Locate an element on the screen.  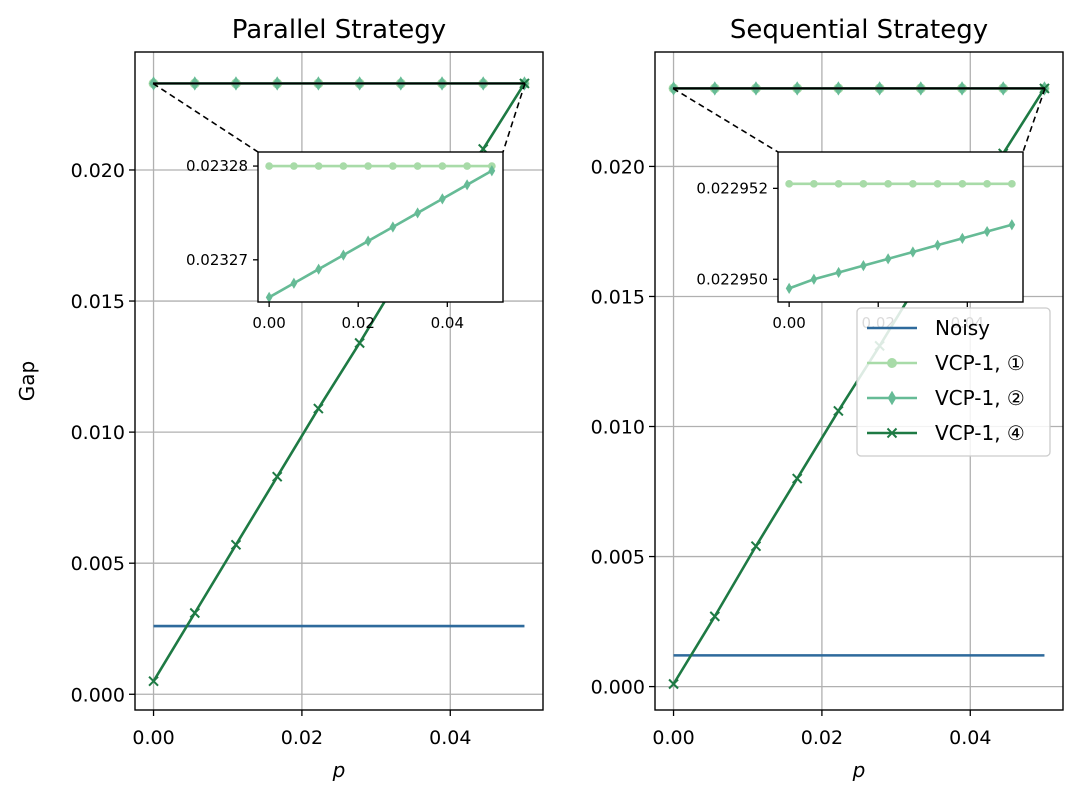
legend: Noisy VCP-1, ① VCP-1, ② VCP-1, ④ is located at coordinates (953, 382).